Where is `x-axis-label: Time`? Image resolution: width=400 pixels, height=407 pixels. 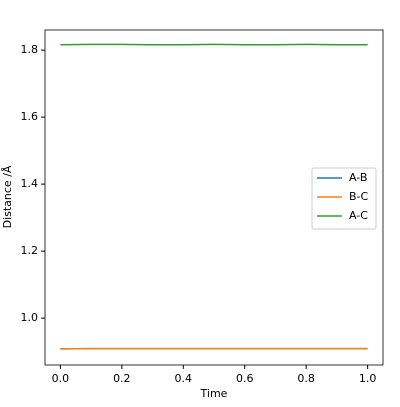
x-axis-label: Time is located at coordinates (214, 393).